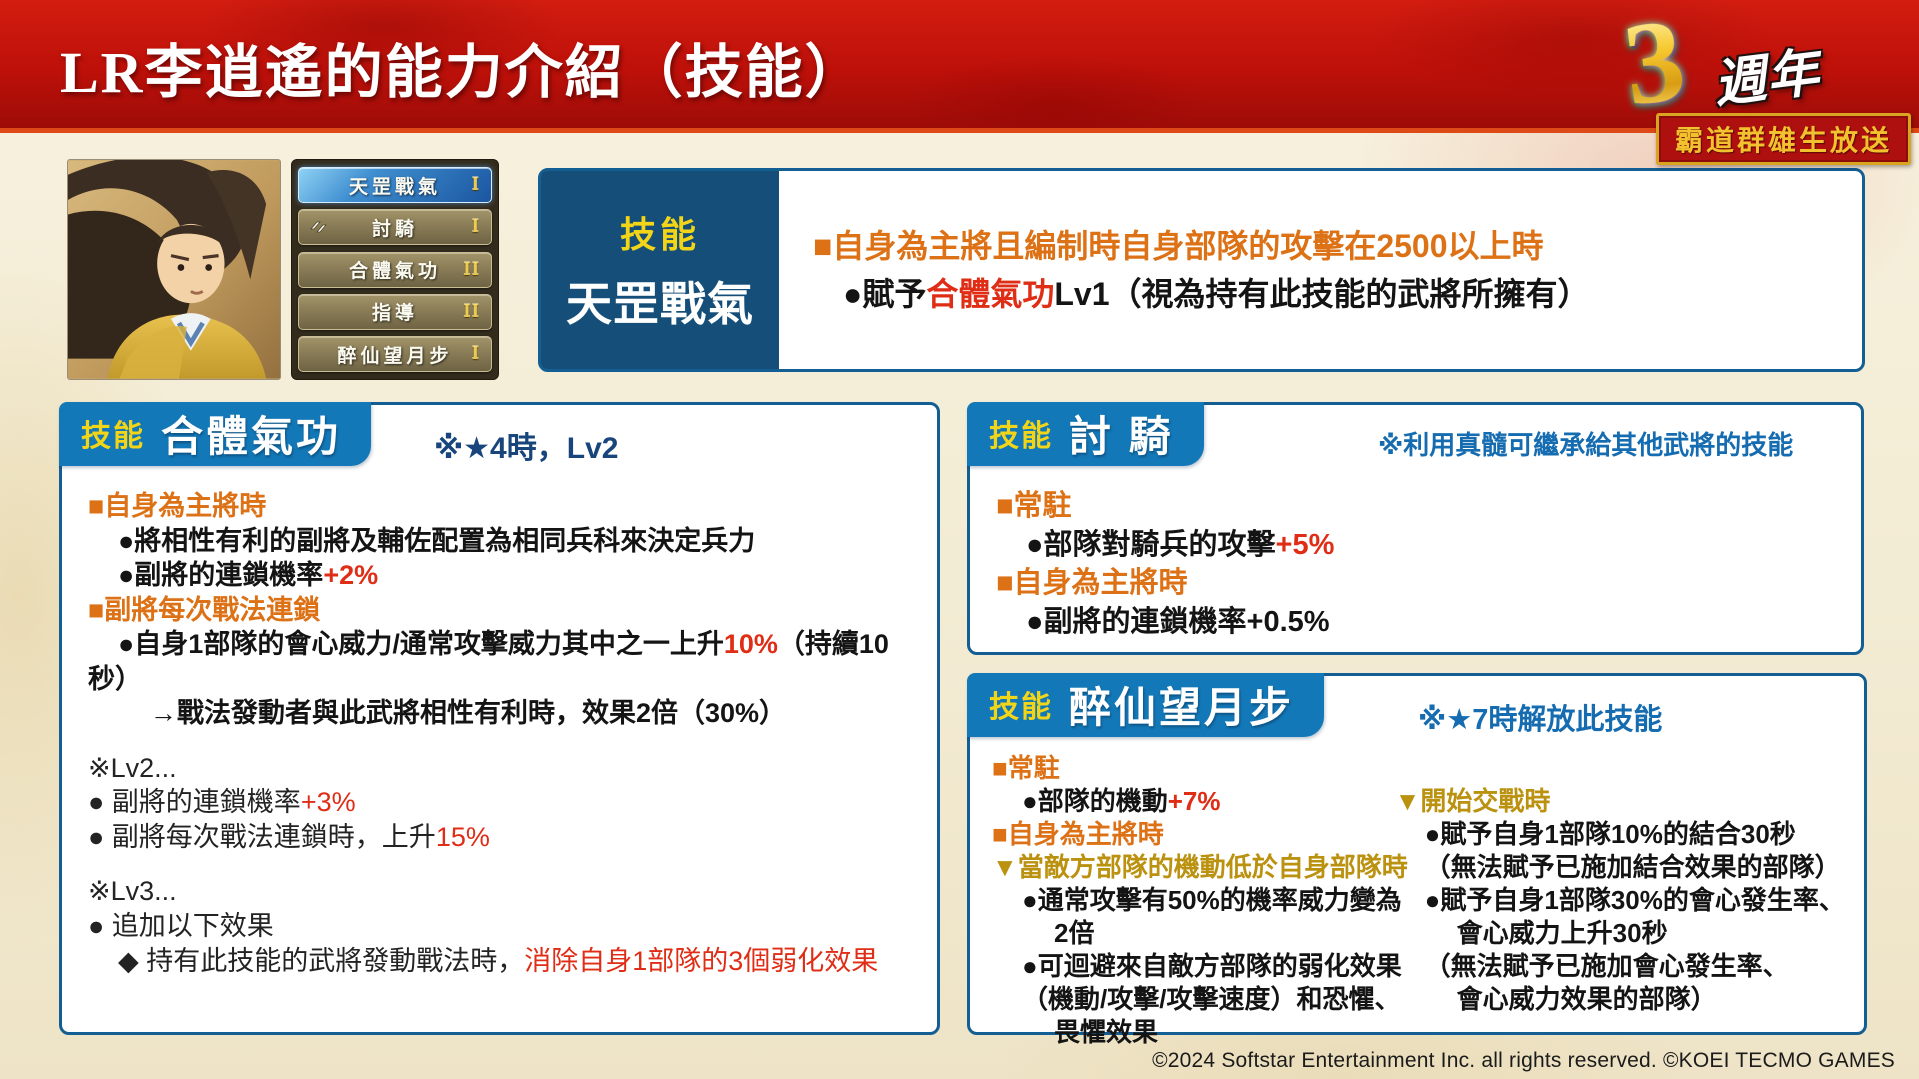 This screenshot has width=1919, height=1079. I want to click on broadcast-badge: 霸道群雄生放送, so click(1783, 139).